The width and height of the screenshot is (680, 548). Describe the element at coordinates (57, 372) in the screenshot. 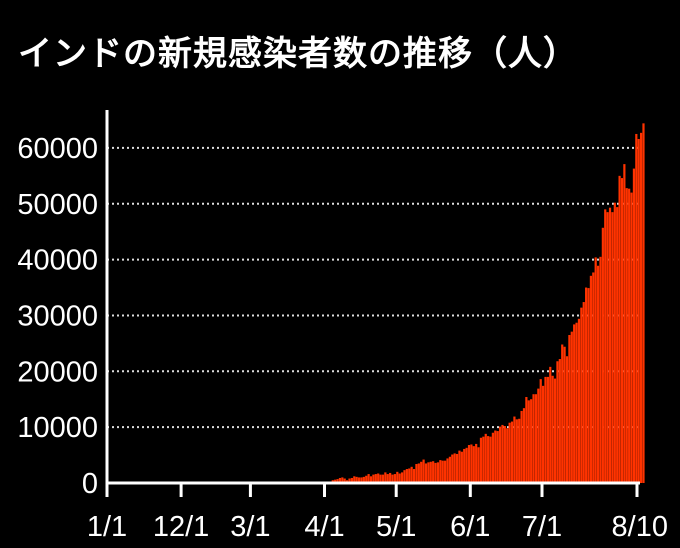

I see `y-tick-label: 20000` at that location.